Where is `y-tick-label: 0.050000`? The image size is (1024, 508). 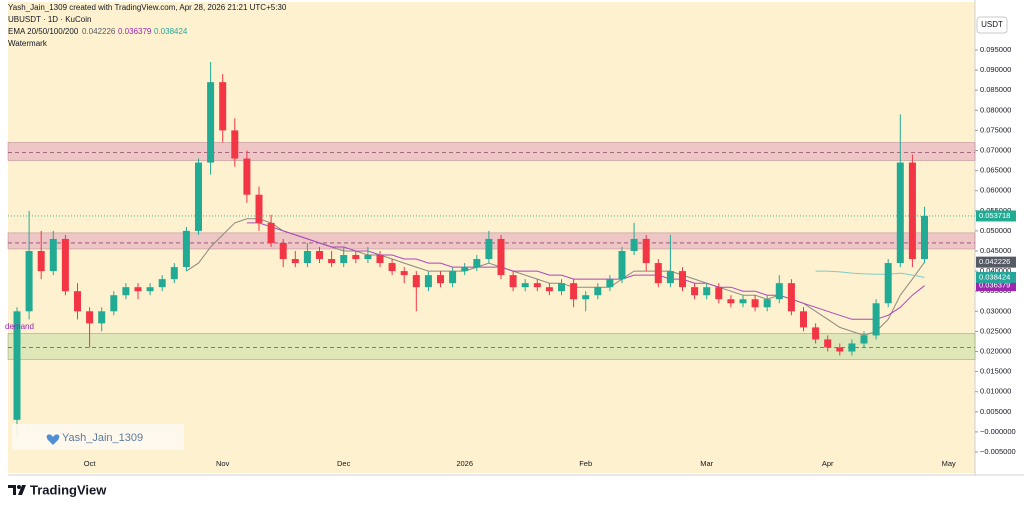 y-tick-label: 0.050000 is located at coordinates (995, 230).